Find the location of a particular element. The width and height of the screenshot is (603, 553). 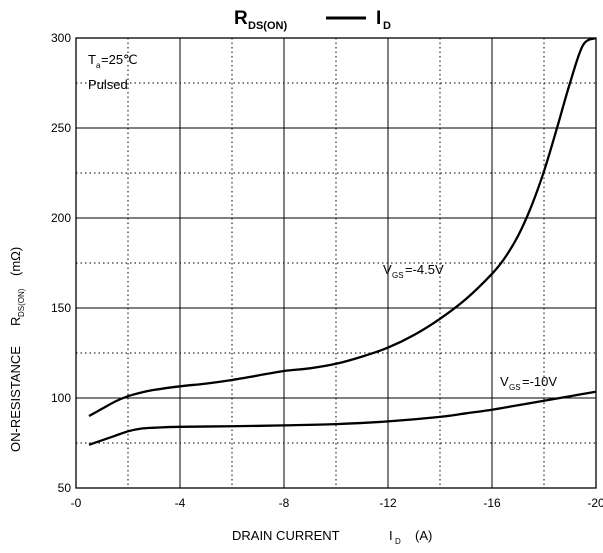

series-label-vgs-4-5-subscript: GS is located at coordinates (398, 275).